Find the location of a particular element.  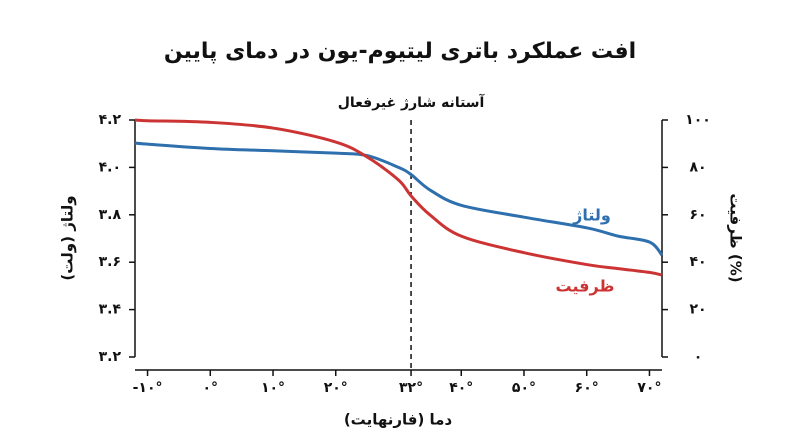

x-tick-label: ۲۰° is located at coordinates (336, 388).